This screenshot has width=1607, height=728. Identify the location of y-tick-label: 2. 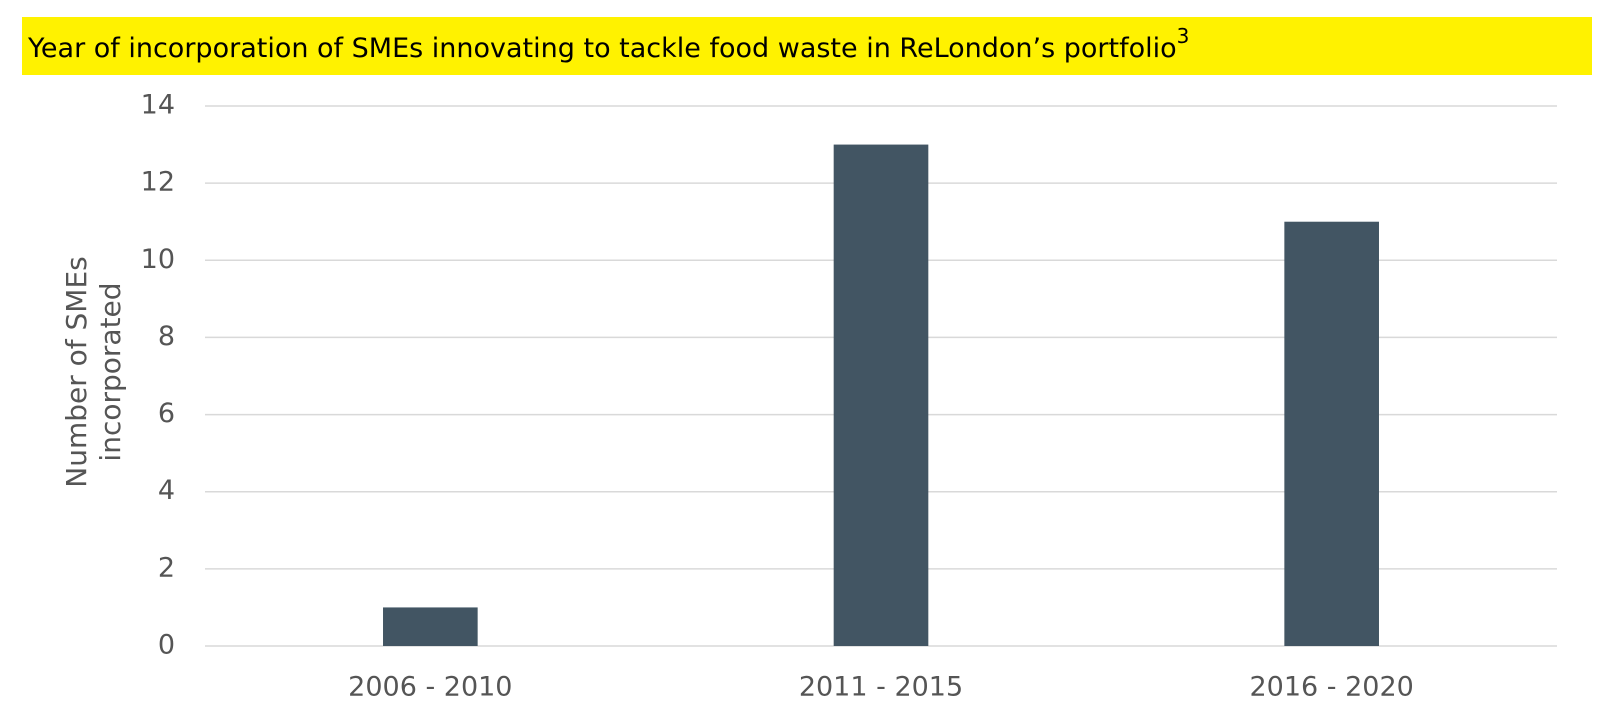
(166, 567).